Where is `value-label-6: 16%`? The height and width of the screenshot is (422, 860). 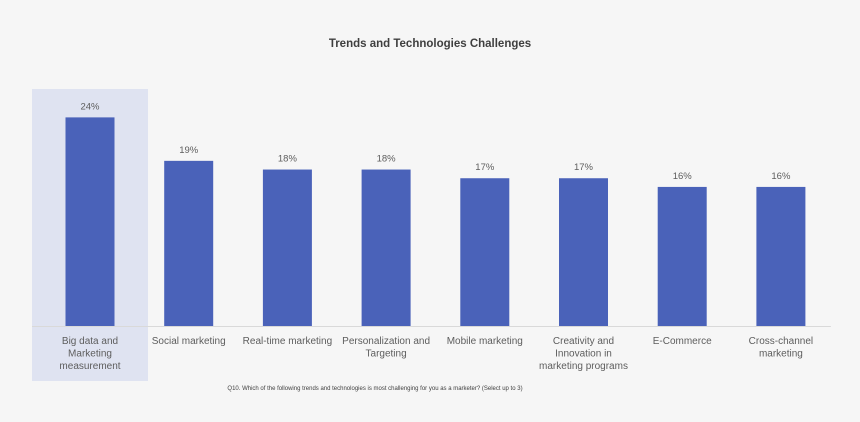
value-label-6: 16% is located at coordinates (683, 176).